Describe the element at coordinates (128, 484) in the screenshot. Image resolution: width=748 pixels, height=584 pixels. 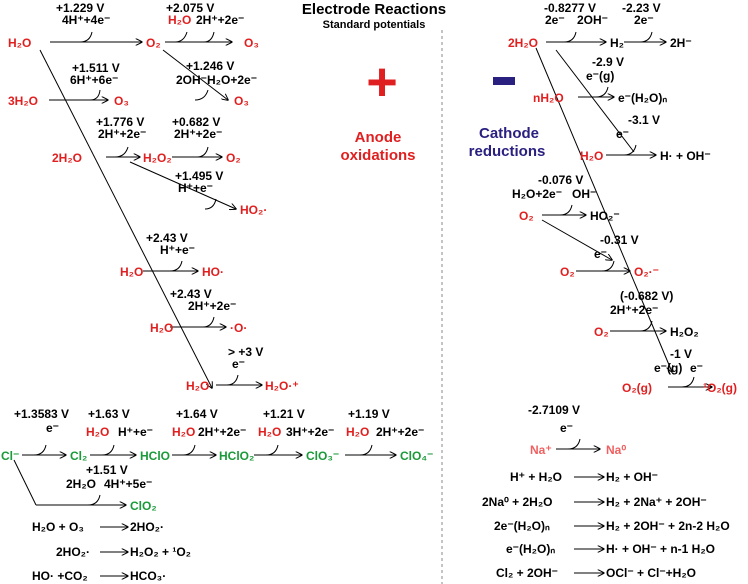
I see `reagent-label: 4H⁺+5e⁻` at that location.